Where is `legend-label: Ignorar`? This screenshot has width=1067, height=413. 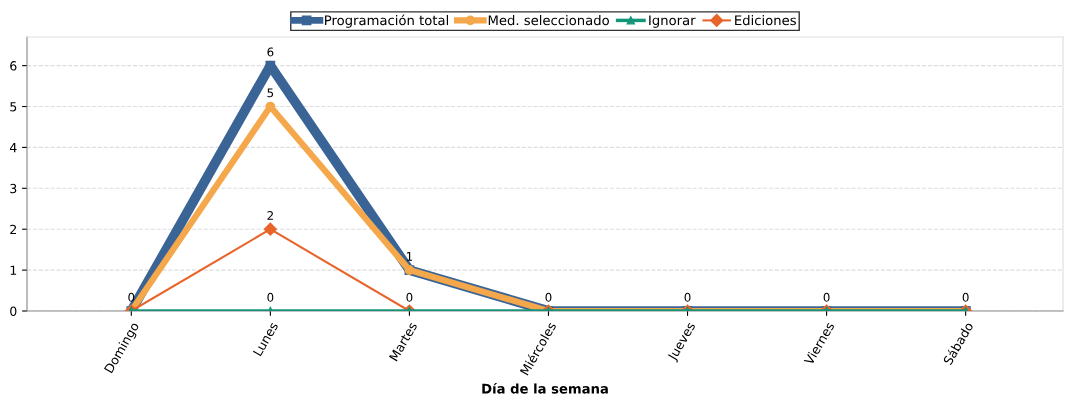 legend-label: Ignorar is located at coordinates (672, 21).